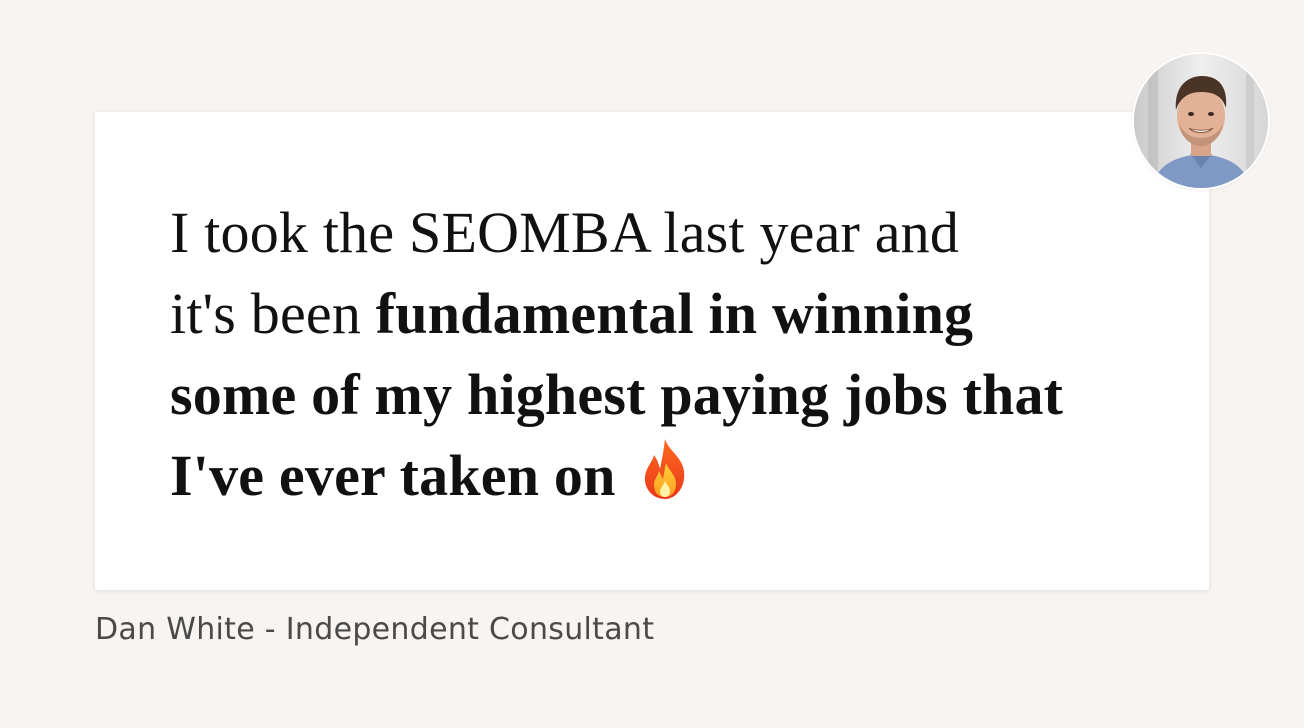  I want to click on quote-line-1: I took the SEOMBA last year and, so click(670, 232).